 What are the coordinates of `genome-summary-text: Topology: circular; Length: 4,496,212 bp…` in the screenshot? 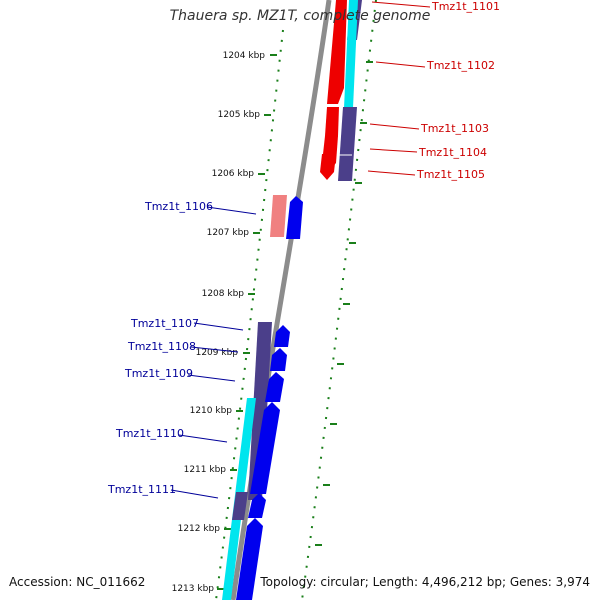 It's located at (425, 582).